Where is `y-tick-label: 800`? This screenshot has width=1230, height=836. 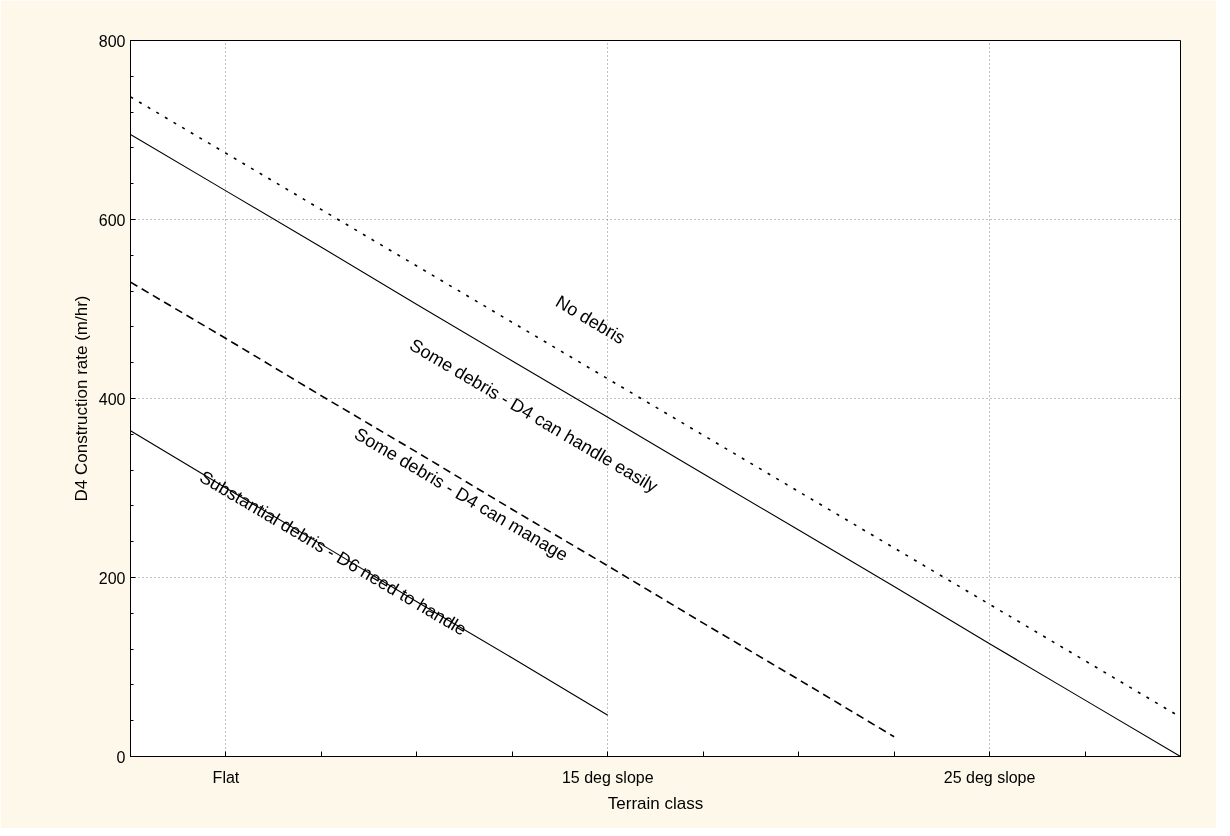
y-tick-label: 800 is located at coordinates (112, 41).